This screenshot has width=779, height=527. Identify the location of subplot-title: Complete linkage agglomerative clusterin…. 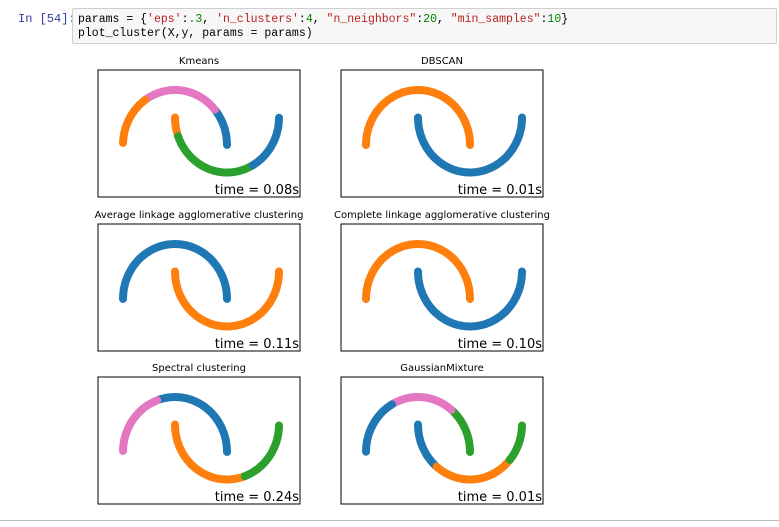
(442, 215).